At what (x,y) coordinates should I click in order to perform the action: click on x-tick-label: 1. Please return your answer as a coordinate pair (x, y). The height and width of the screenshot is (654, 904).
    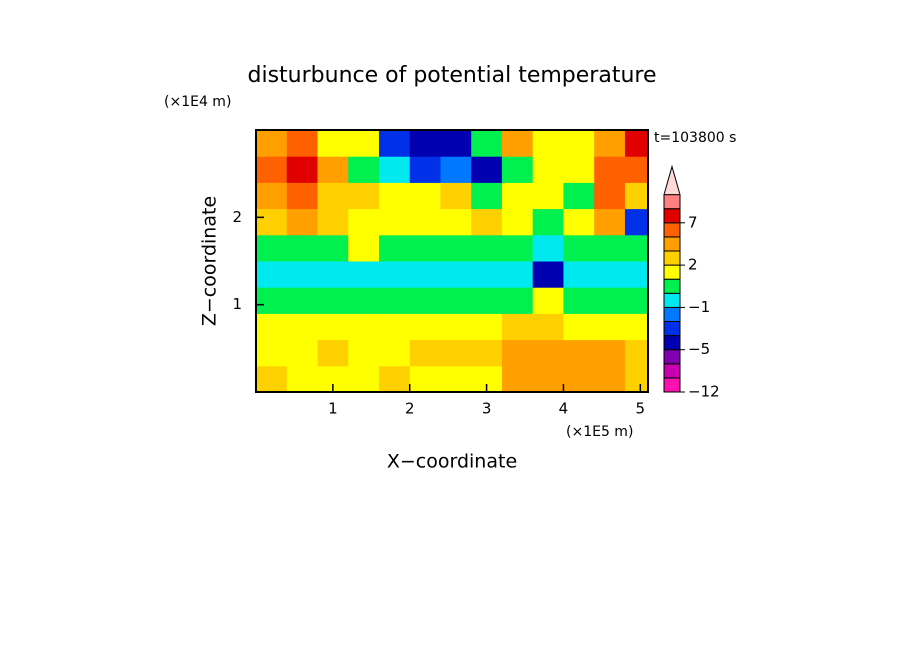
    Looking at the image, I should click on (333, 409).